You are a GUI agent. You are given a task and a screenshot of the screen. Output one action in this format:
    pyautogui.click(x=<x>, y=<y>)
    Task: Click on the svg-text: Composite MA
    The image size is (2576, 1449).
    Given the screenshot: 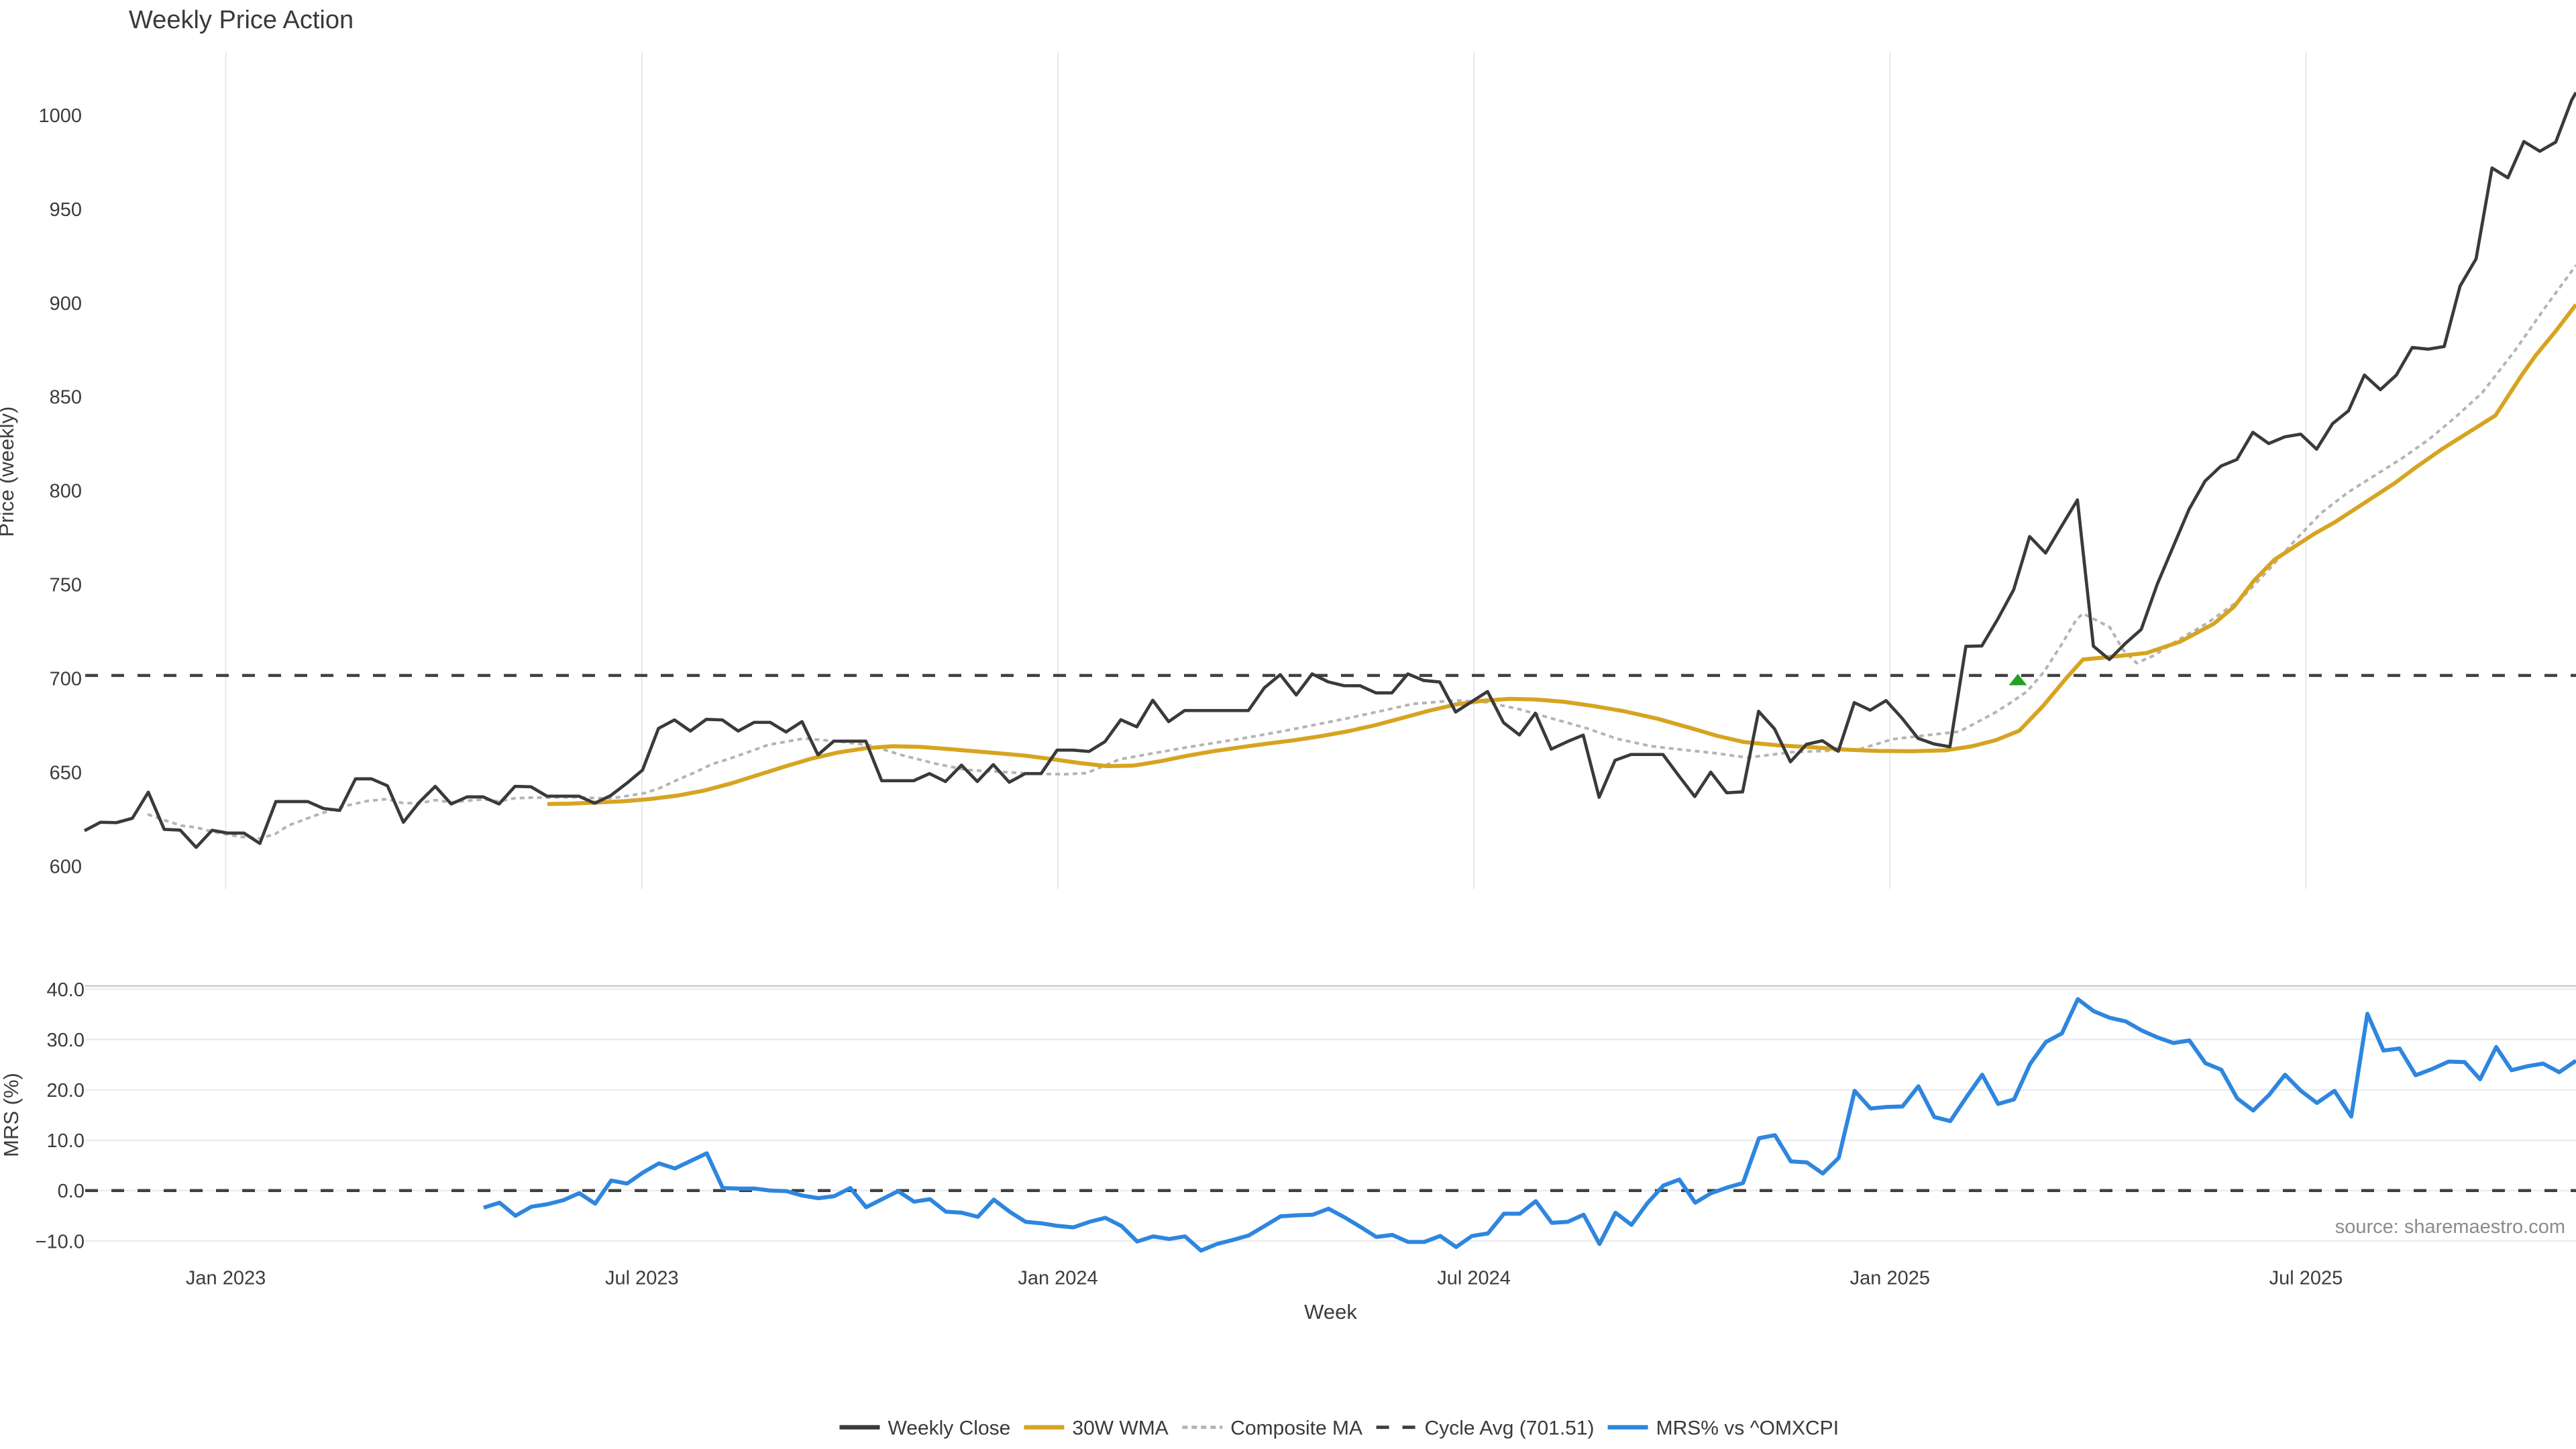 What is the action you would take?
    pyautogui.click(x=1296, y=1428)
    